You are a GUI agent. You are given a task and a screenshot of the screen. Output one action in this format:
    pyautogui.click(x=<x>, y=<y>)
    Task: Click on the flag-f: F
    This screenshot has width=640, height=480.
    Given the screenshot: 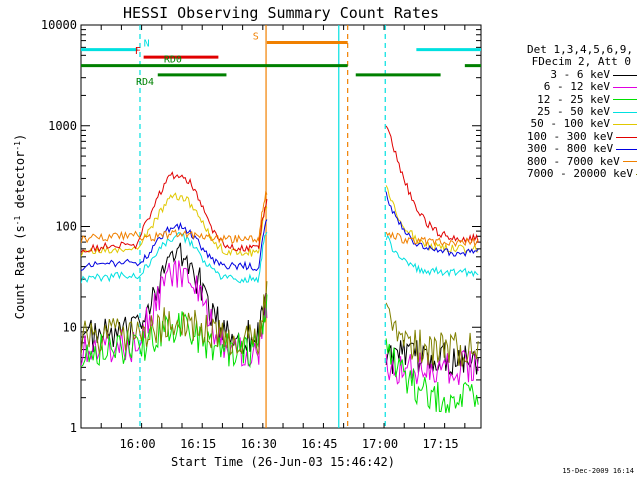 What is the action you would take?
    pyautogui.click(x=177, y=52)
    